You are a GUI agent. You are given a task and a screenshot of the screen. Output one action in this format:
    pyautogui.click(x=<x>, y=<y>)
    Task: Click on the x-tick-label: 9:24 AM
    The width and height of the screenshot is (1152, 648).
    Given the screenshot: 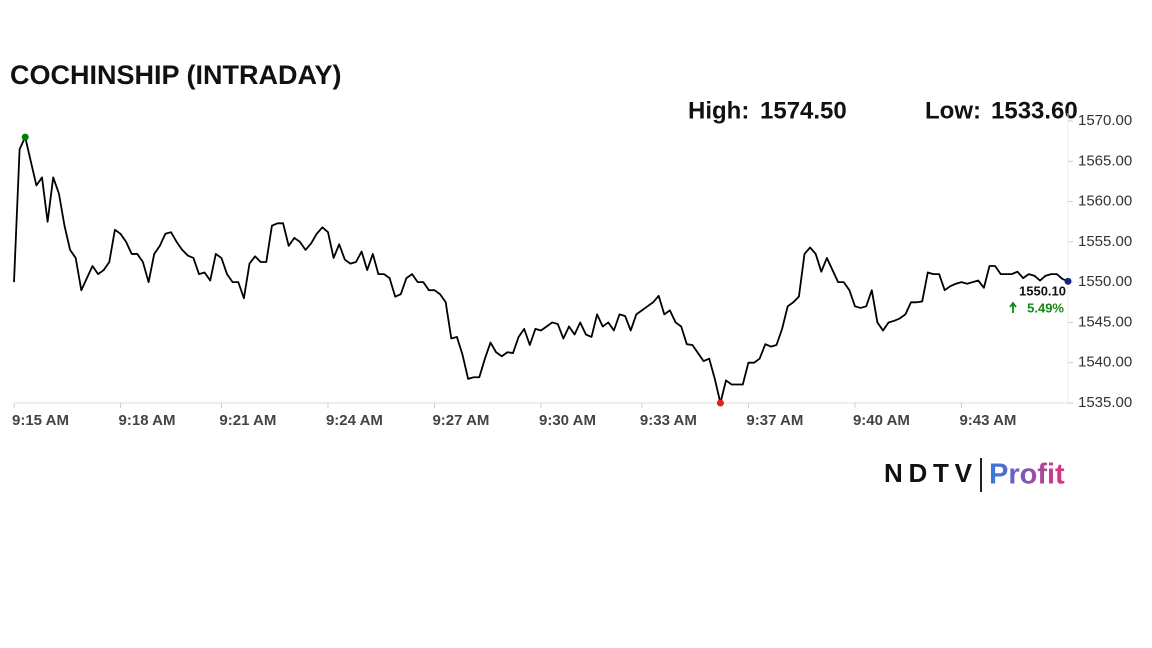 What is the action you would take?
    pyautogui.click(x=354, y=420)
    